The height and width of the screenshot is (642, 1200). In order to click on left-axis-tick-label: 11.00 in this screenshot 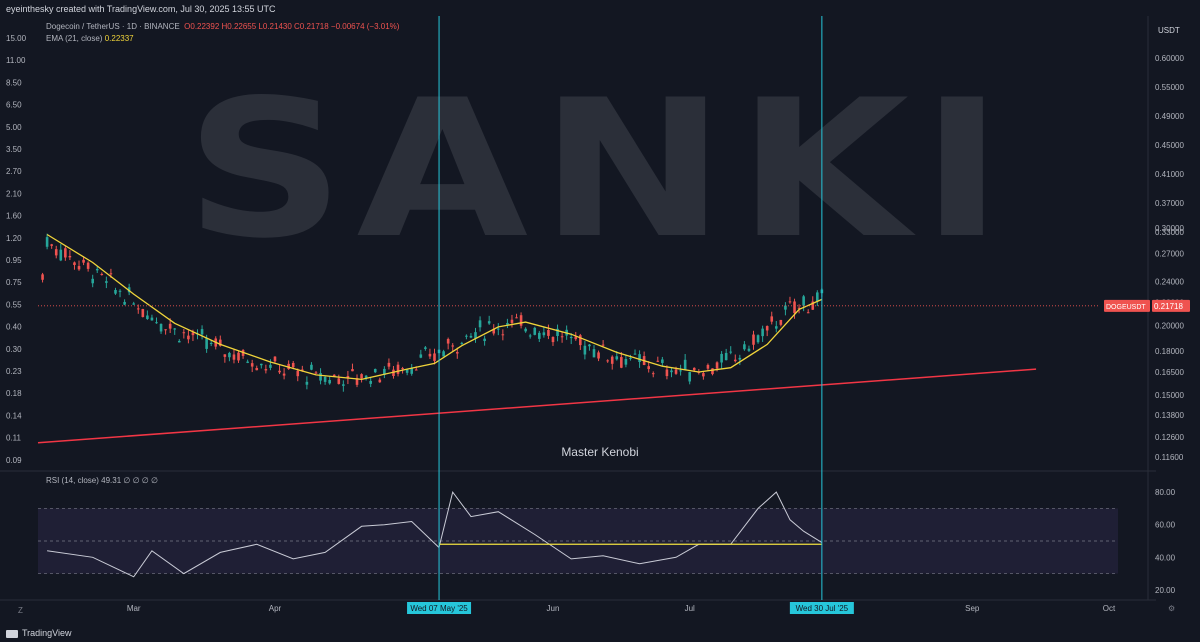, I will do `click(16, 60)`.